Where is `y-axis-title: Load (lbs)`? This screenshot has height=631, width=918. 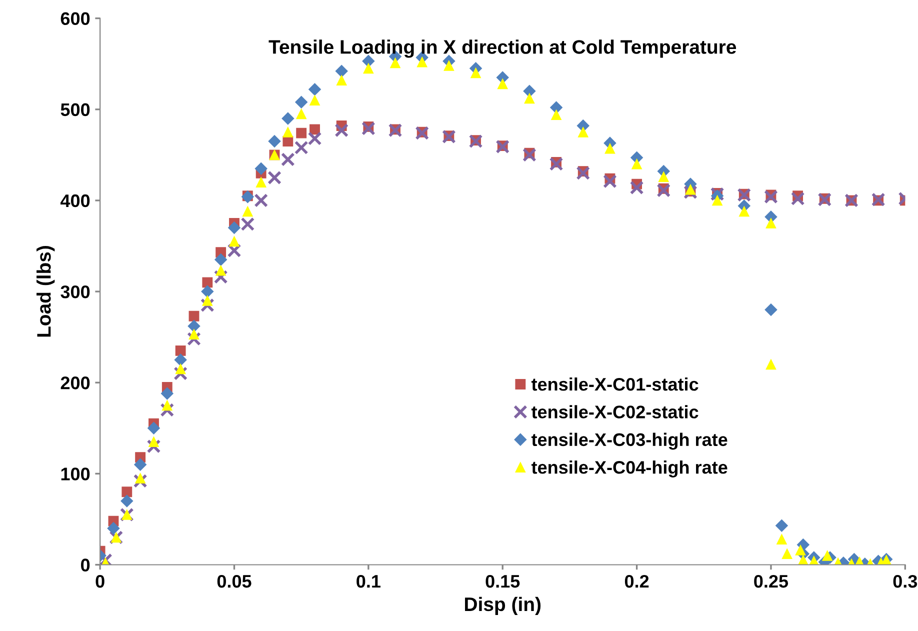
y-axis-title: Load (lbs) is located at coordinates (45, 291).